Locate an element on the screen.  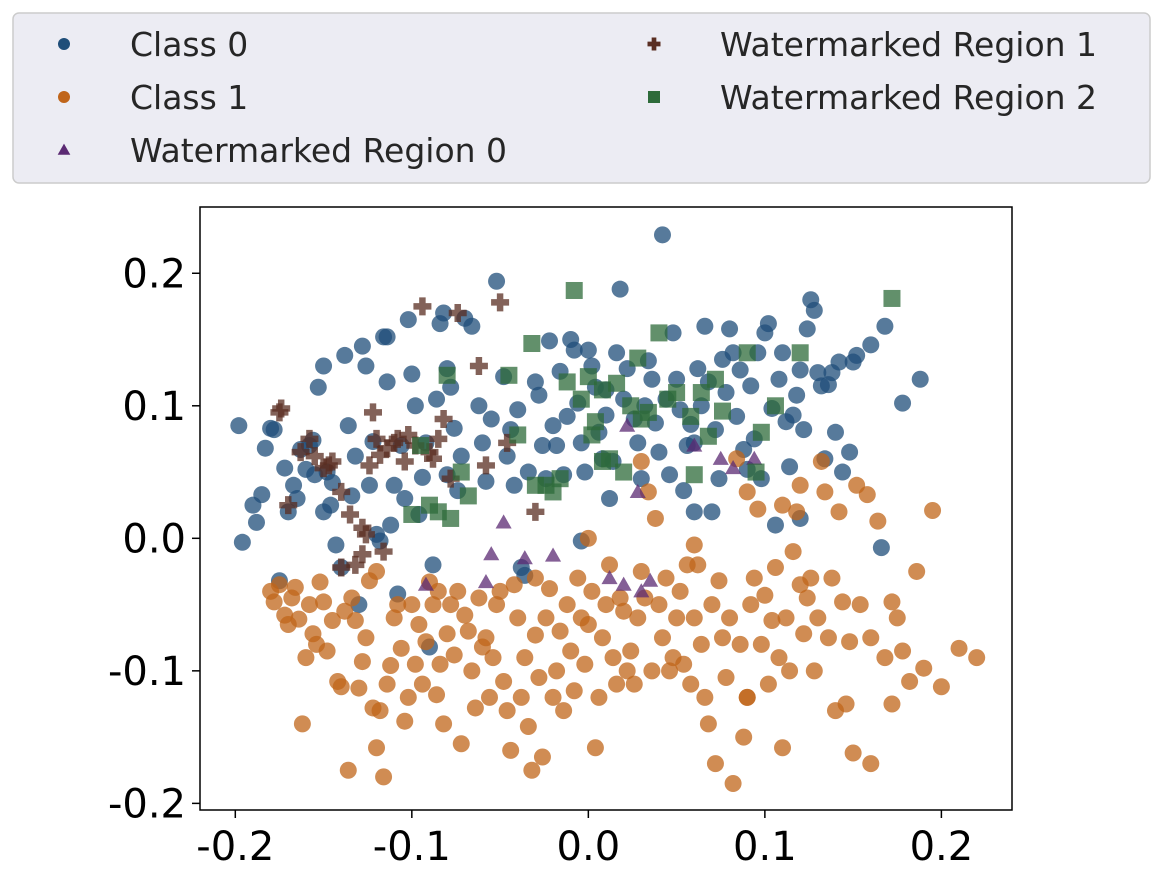
y-tick-label-4: 0.2 is located at coordinates (154, 274).